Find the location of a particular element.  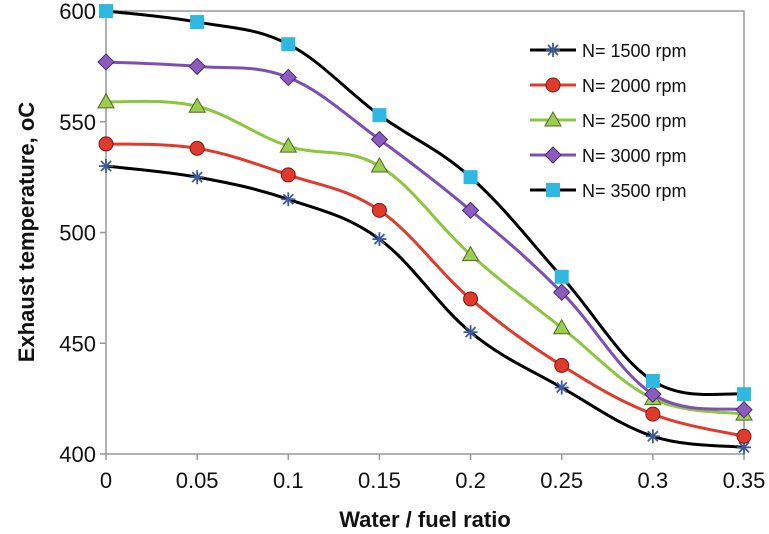

x-tick-label: 0.2 is located at coordinates (470, 480).